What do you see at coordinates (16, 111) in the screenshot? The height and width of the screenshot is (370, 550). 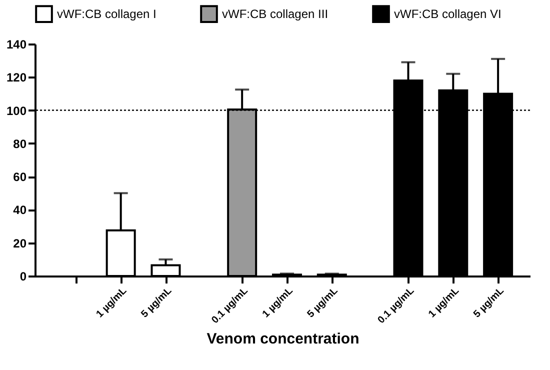 I see `y-tick-label: 100` at bounding box center [16, 111].